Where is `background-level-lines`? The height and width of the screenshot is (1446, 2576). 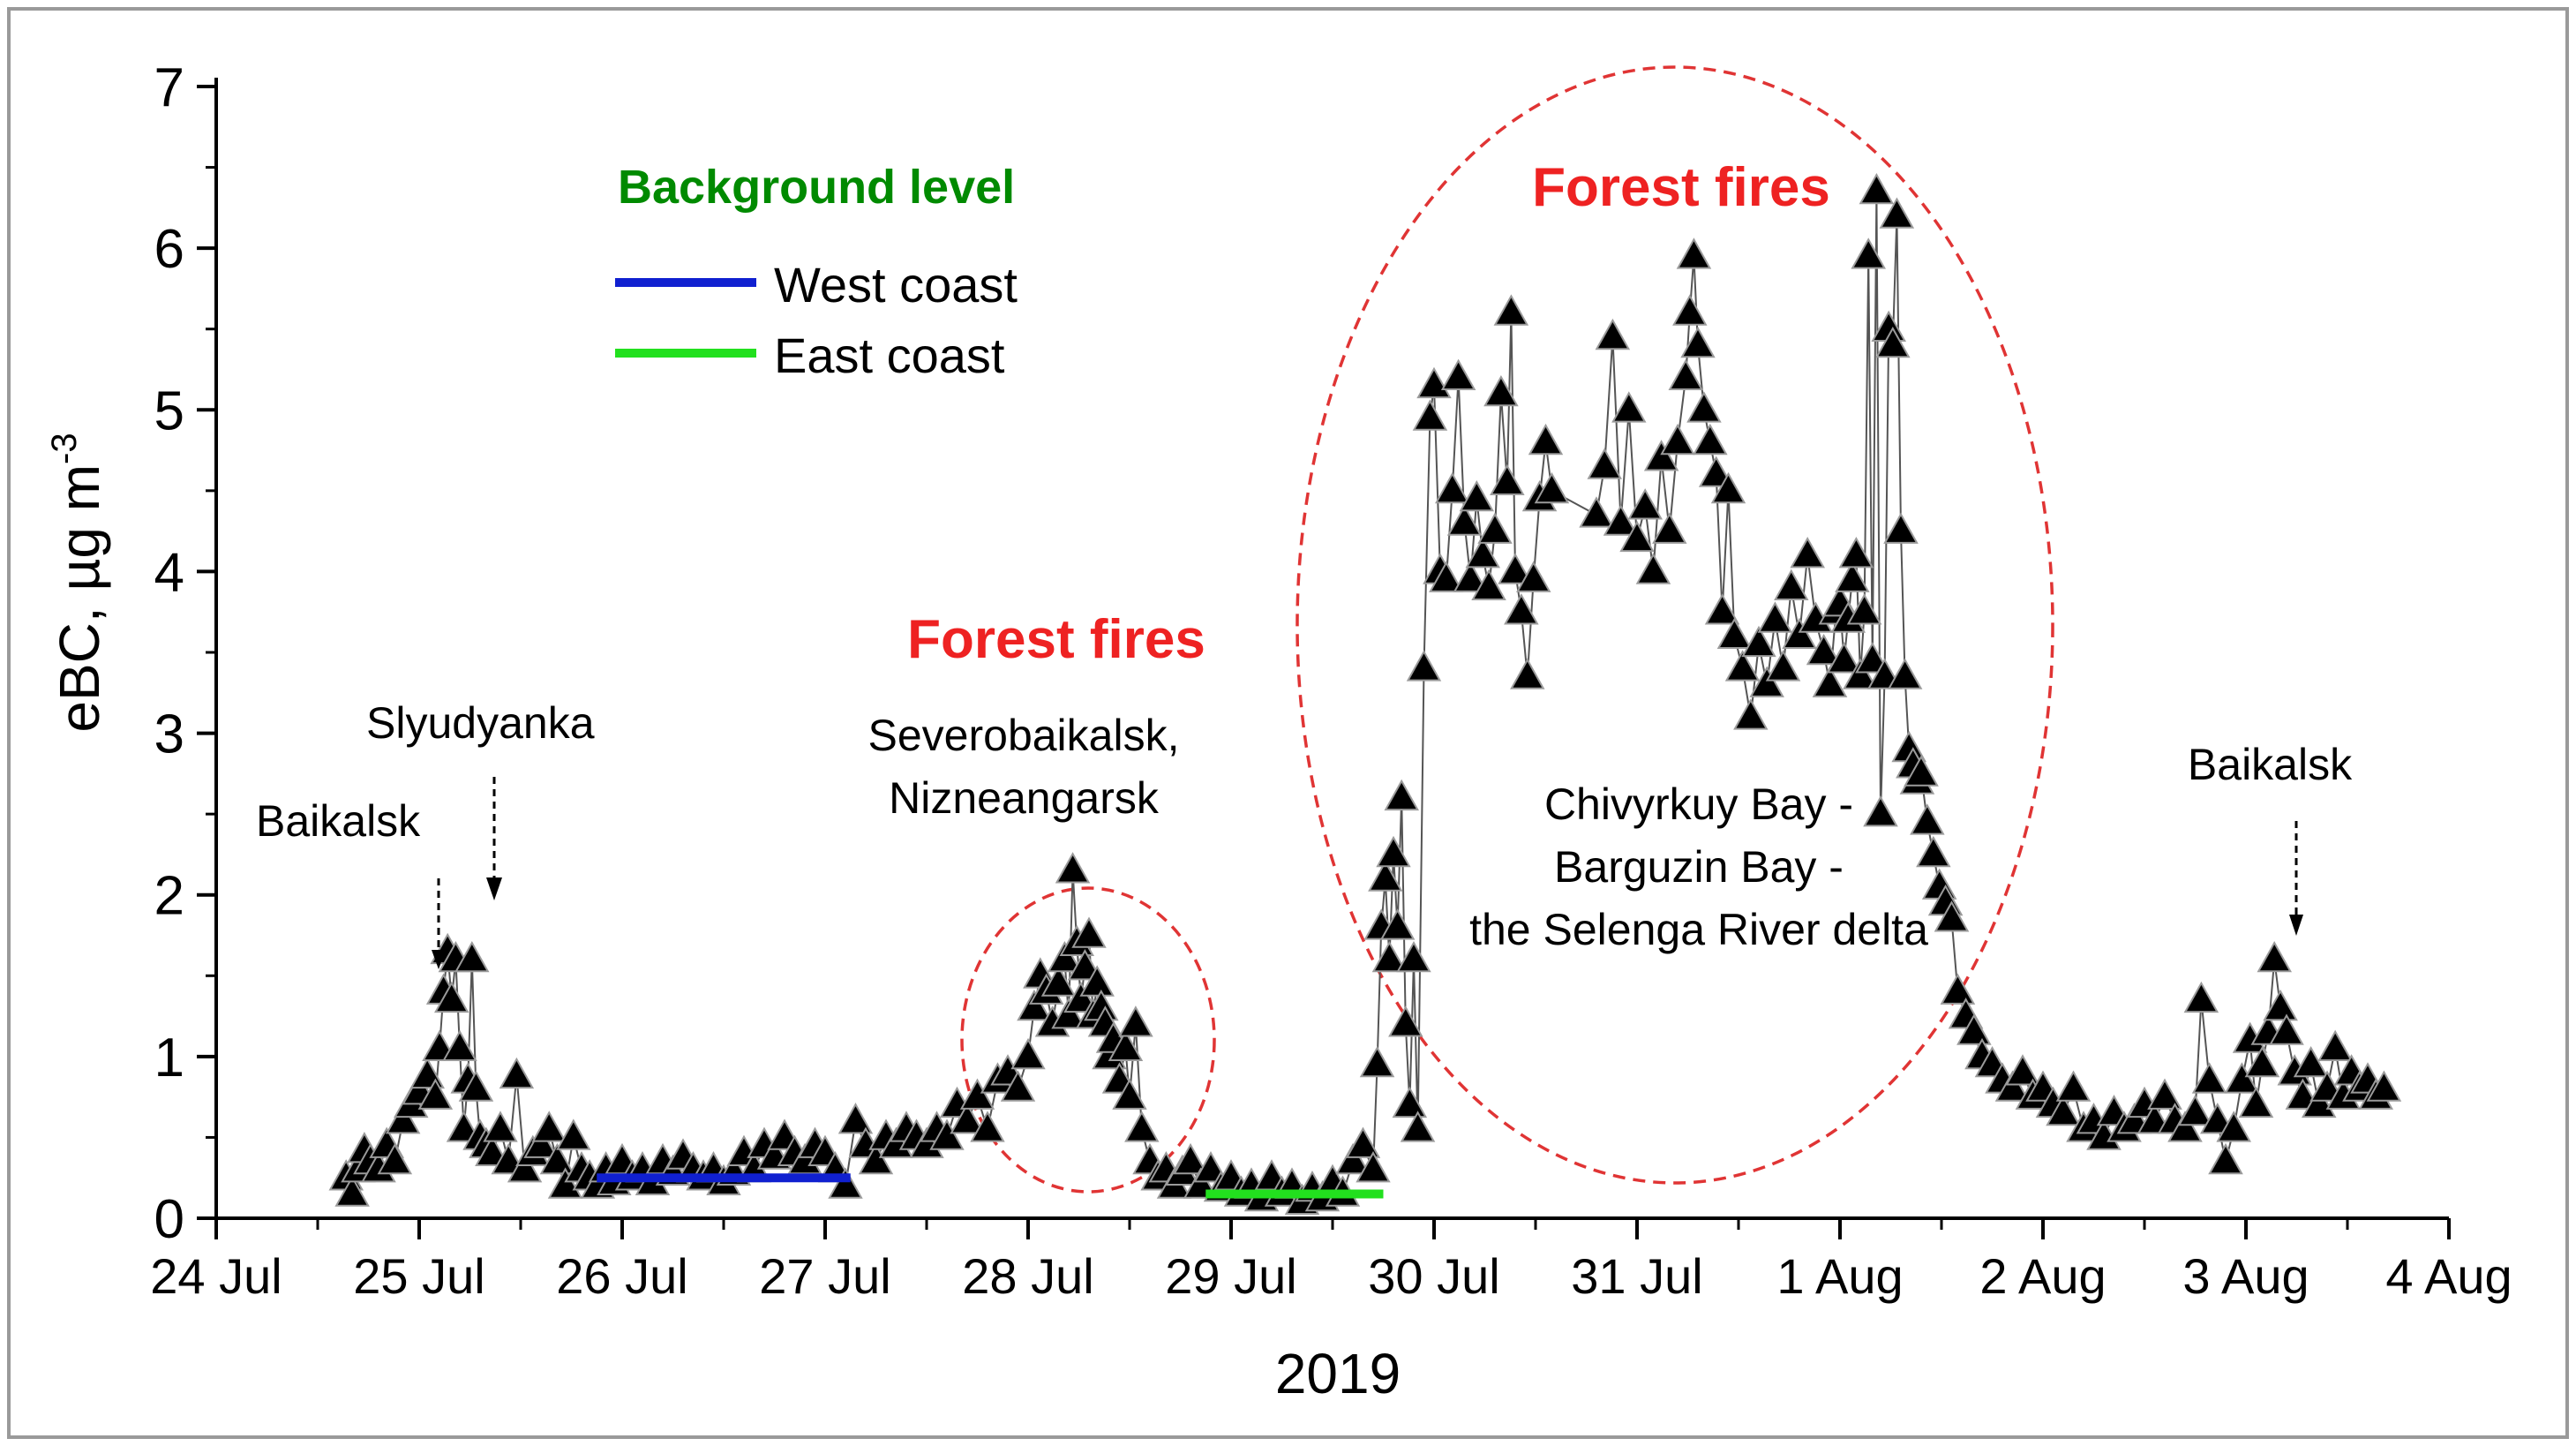 background-level-lines is located at coordinates (990, 1186).